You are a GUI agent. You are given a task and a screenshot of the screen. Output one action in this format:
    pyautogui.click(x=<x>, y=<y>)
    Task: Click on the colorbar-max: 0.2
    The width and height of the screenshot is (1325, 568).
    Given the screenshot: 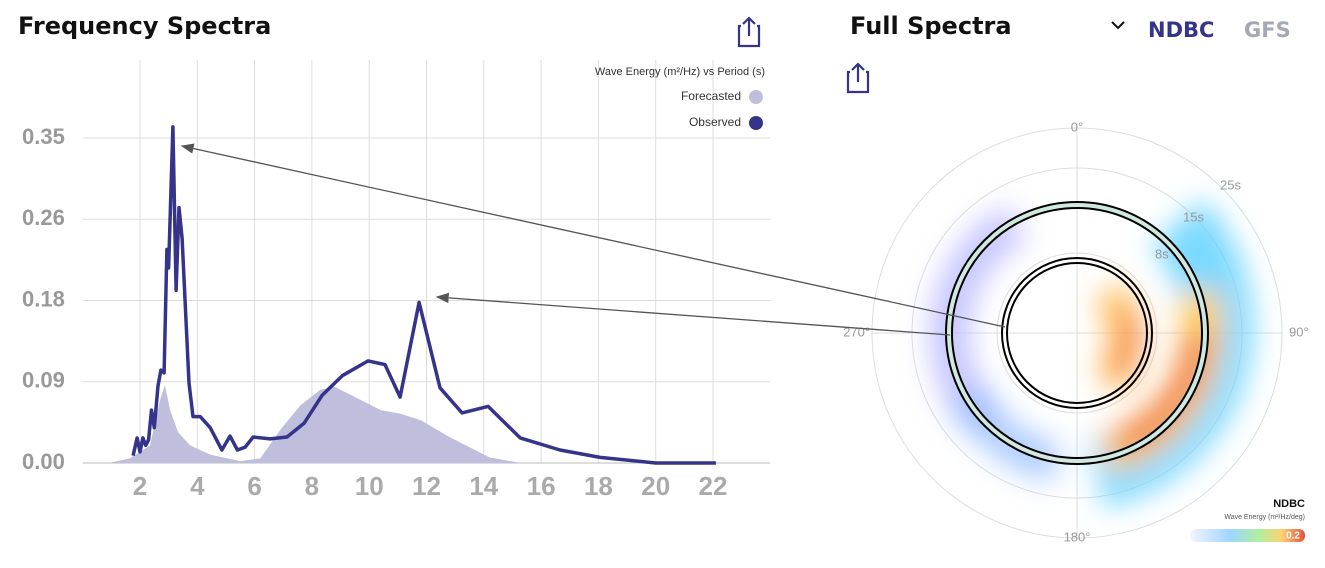 What is the action you would take?
    pyautogui.click(x=1293, y=536)
    